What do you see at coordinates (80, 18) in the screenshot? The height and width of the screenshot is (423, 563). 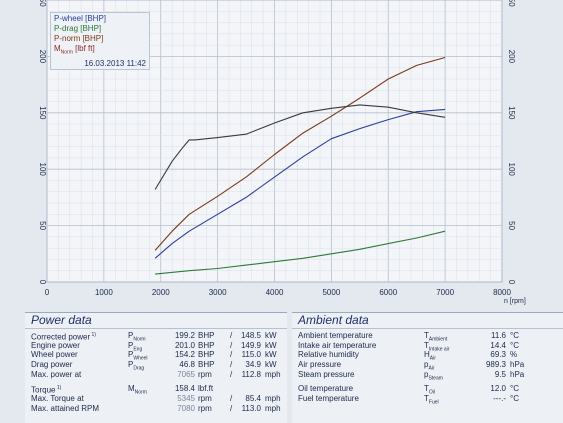 I see `legend-item-wheel: P-wheel [BHP]` at bounding box center [80, 18].